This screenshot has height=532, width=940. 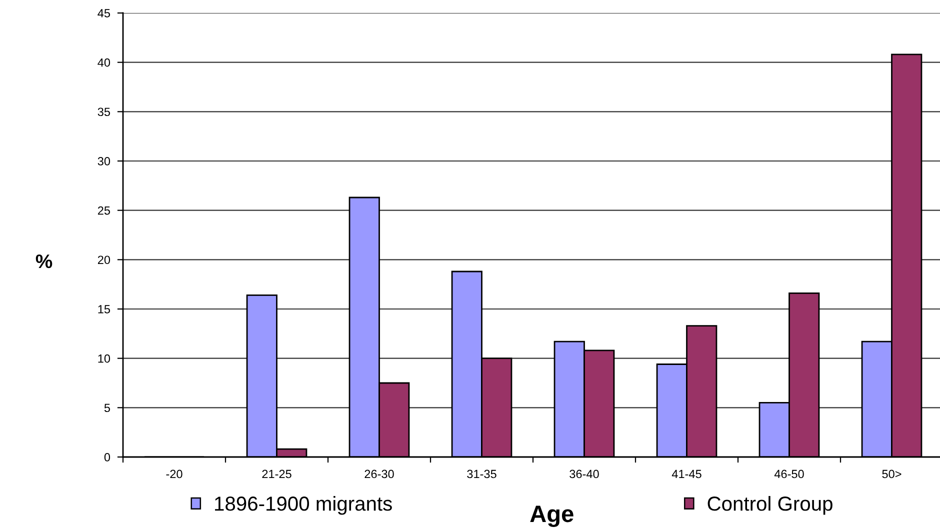 I want to click on y-tick-label: 35, so click(x=104, y=112).